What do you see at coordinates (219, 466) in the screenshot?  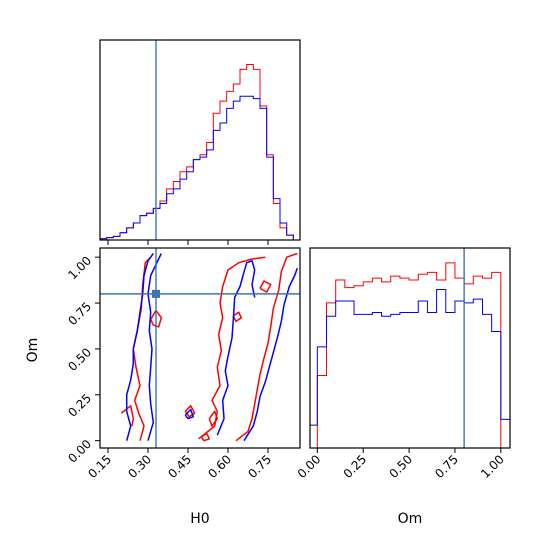 I see `h0-xtick-label: 0.60` at bounding box center [219, 466].